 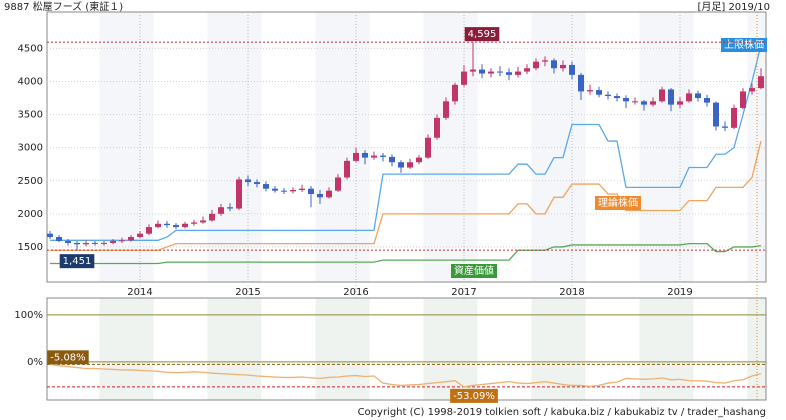 I want to click on y-tick-label: 4500, so click(x=30, y=48).